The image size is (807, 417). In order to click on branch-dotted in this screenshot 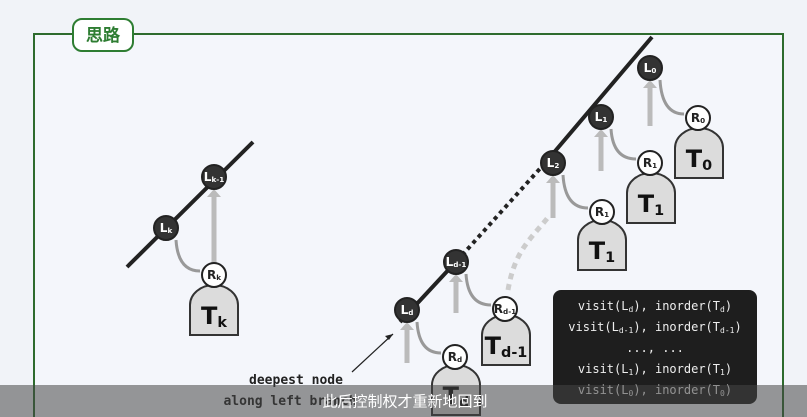, I will do `click(505, 207)`.